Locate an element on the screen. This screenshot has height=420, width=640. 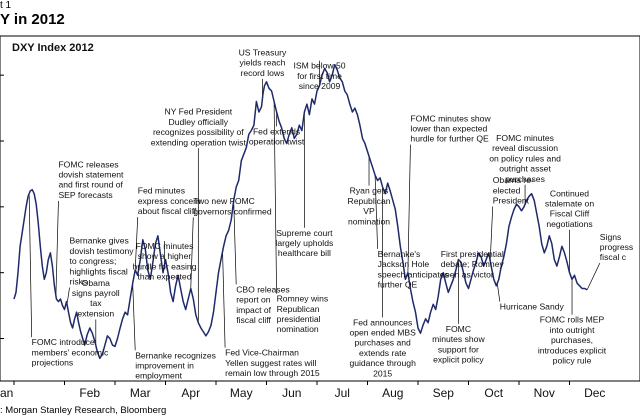
event-annotation-line: FOMC rolls MEP is located at coordinates (572, 320).